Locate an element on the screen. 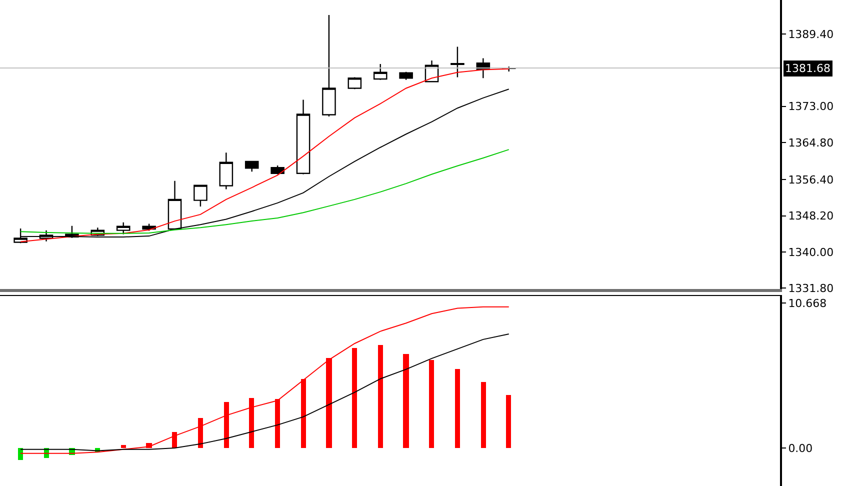 The width and height of the screenshot is (846, 486). ref-line-label: 1381.68 is located at coordinates (807, 68).